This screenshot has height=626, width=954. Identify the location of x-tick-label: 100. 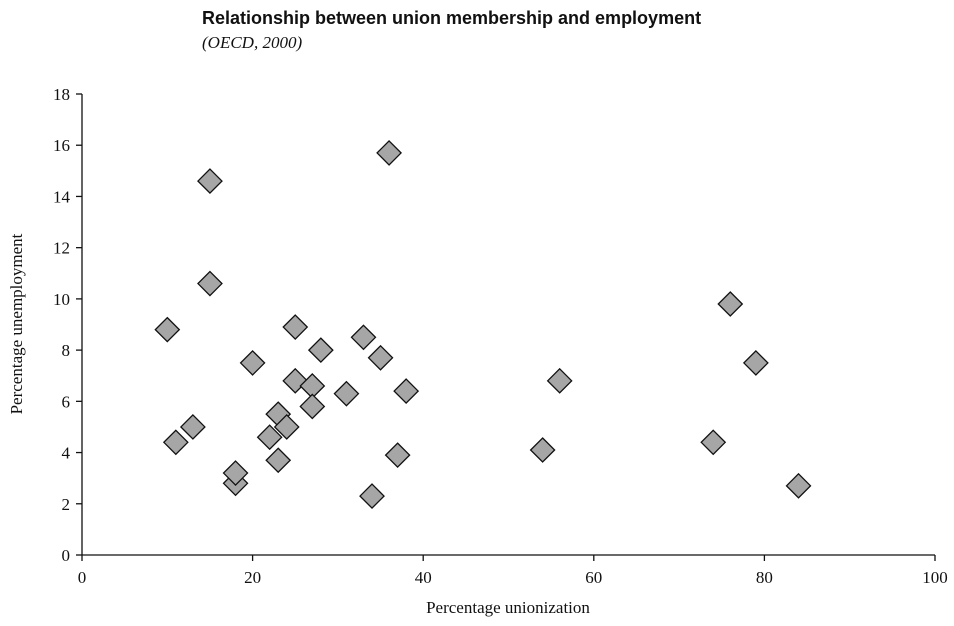
(935, 577).